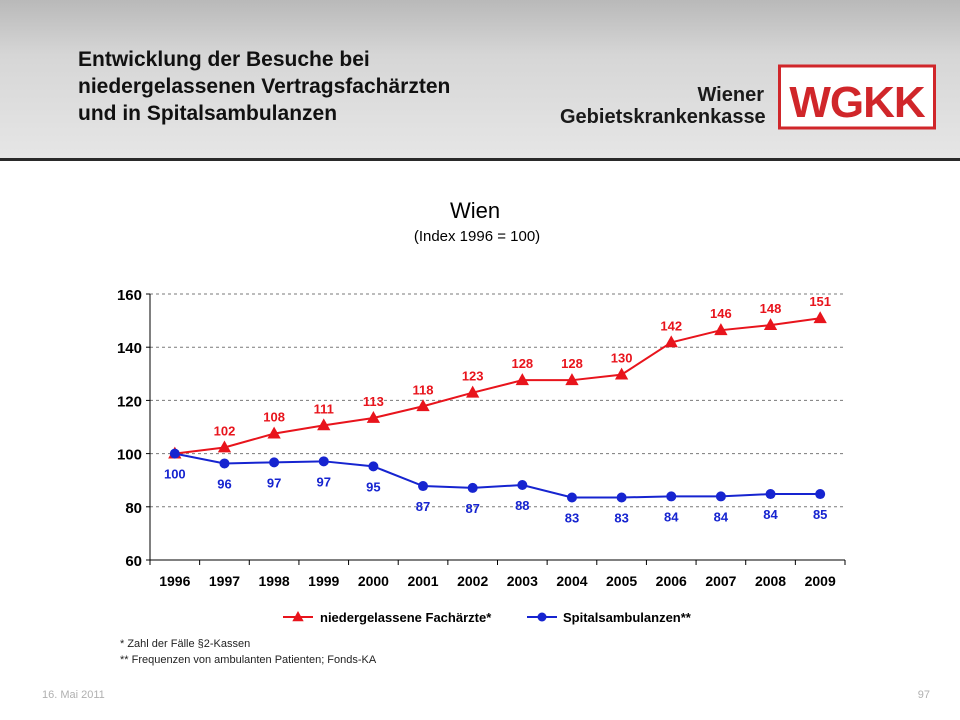 The height and width of the screenshot is (720, 960). Describe the element at coordinates (174, 581) in the screenshot. I see `x-tick-label: 1996` at that location.